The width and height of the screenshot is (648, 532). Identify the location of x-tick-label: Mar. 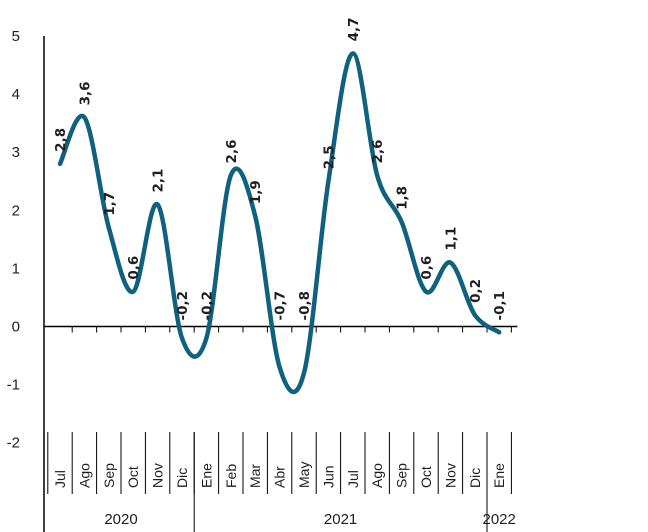
(255, 476).